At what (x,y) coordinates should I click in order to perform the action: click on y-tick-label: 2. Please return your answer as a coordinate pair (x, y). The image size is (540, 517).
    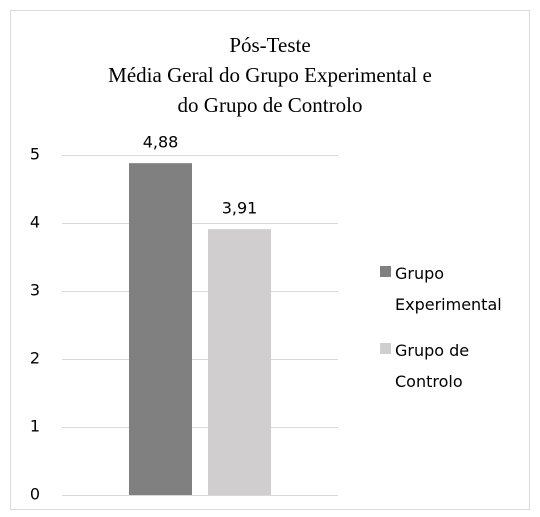
    Looking at the image, I should click on (35, 358).